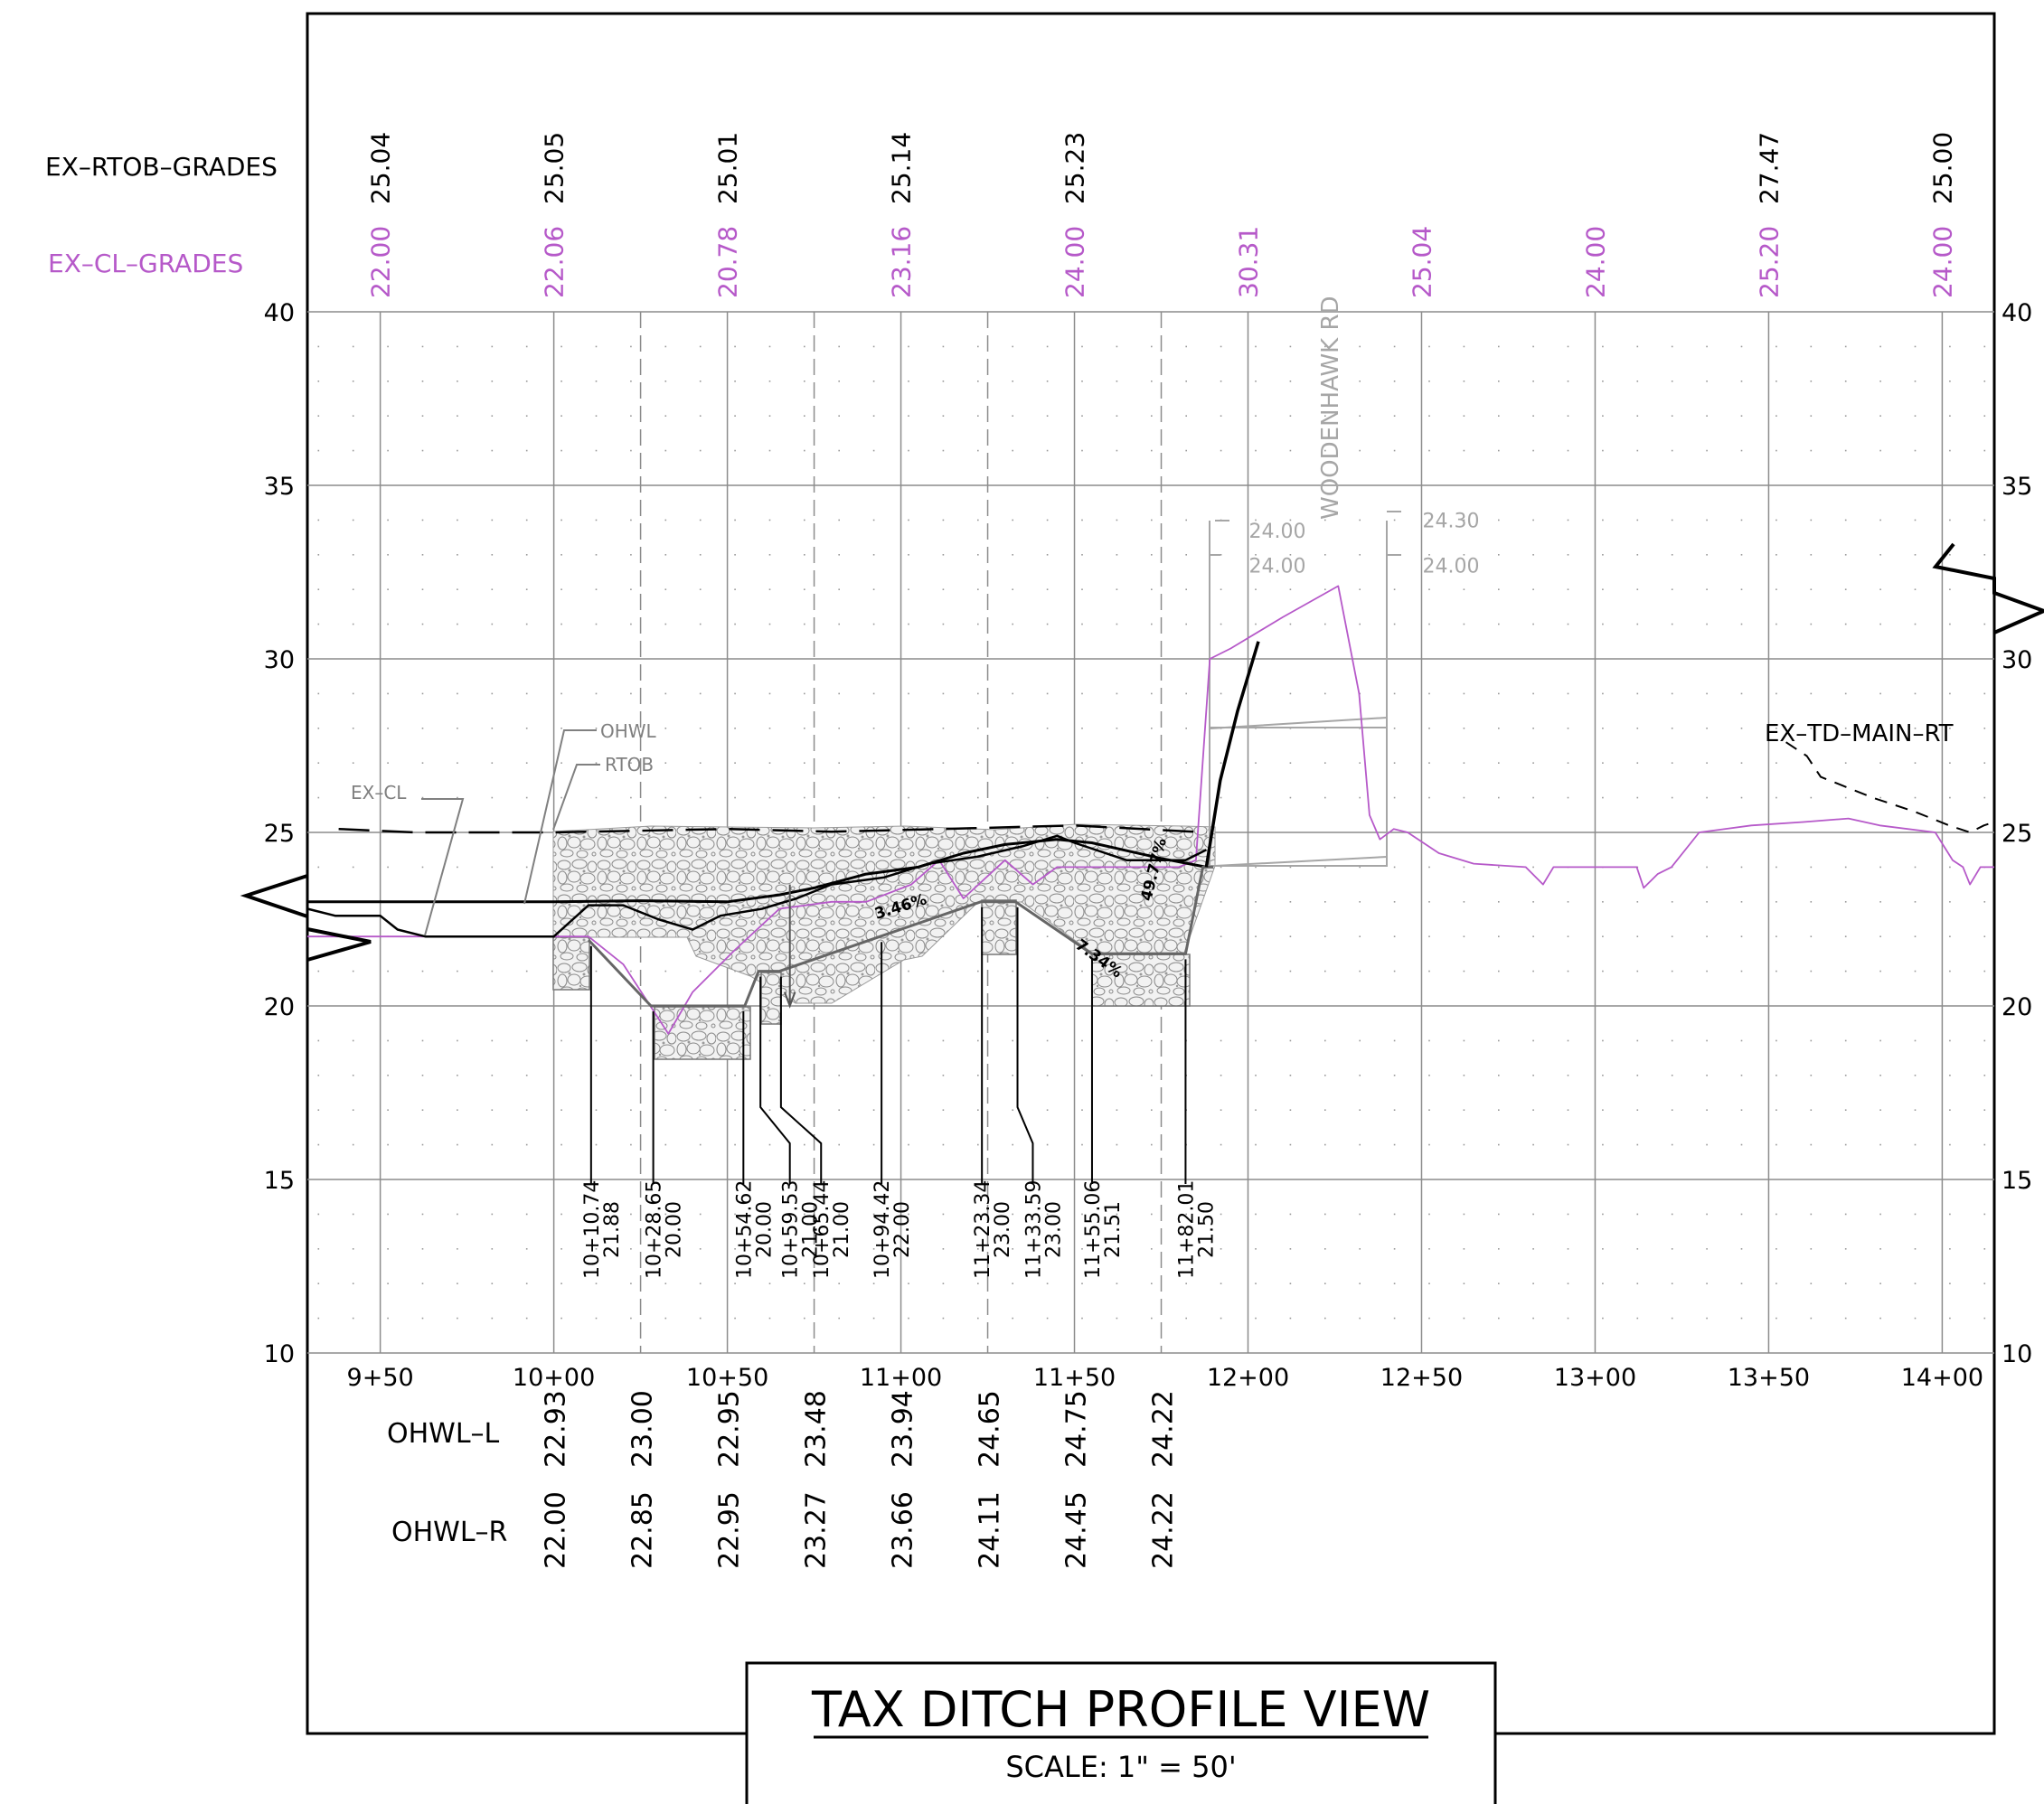 Image resolution: width=2044 pixels, height=1804 pixels. What do you see at coordinates (1942, 1378) in the screenshot?
I see `station-tick: 14+00` at bounding box center [1942, 1378].